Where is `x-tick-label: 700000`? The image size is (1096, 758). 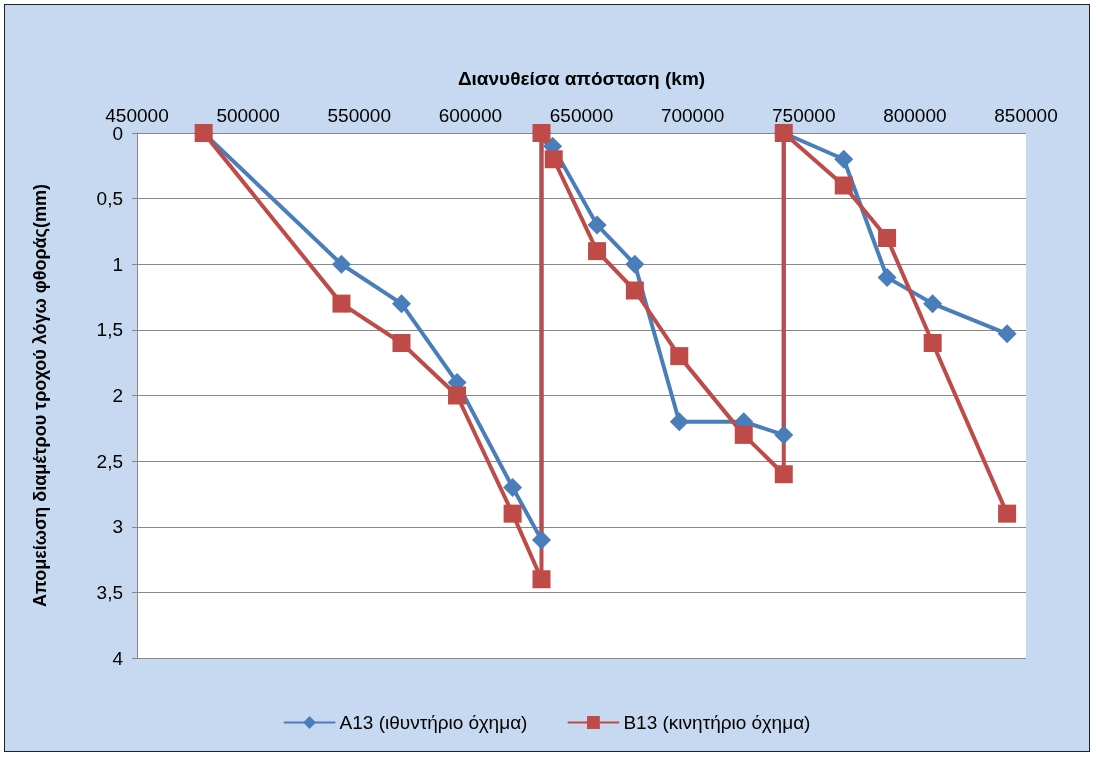 x-tick-label: 700000 is located at coordinates (692, 115).